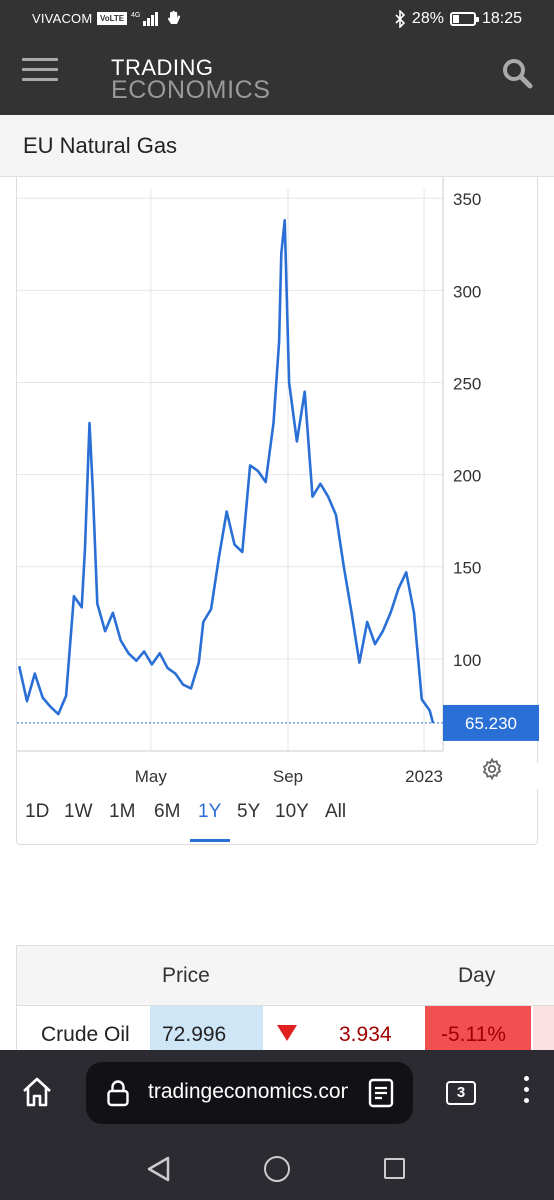 The width and height of the screenshot is (554, 1200). Describe the element at coordinates (381, 1093) in the screenshot. I see `reader-mode-icon` at that location.